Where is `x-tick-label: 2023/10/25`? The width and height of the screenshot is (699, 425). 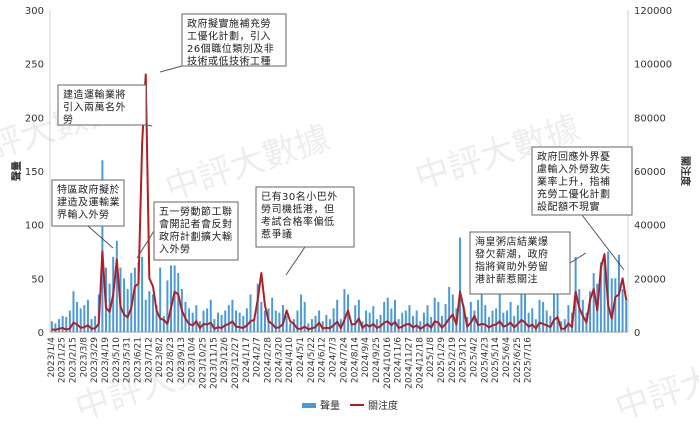 x-tick-label: 2023/10/25 is located at coordinates (204, 363).